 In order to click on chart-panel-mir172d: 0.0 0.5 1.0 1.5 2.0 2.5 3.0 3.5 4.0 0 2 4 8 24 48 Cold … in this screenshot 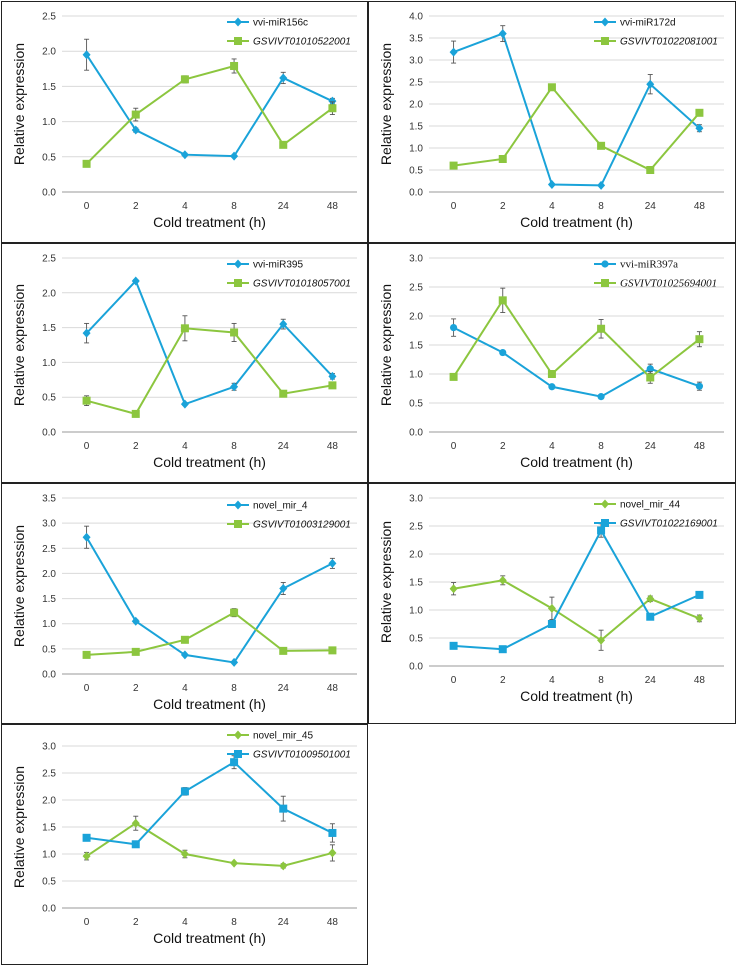, I will do `click(552, 122)`.